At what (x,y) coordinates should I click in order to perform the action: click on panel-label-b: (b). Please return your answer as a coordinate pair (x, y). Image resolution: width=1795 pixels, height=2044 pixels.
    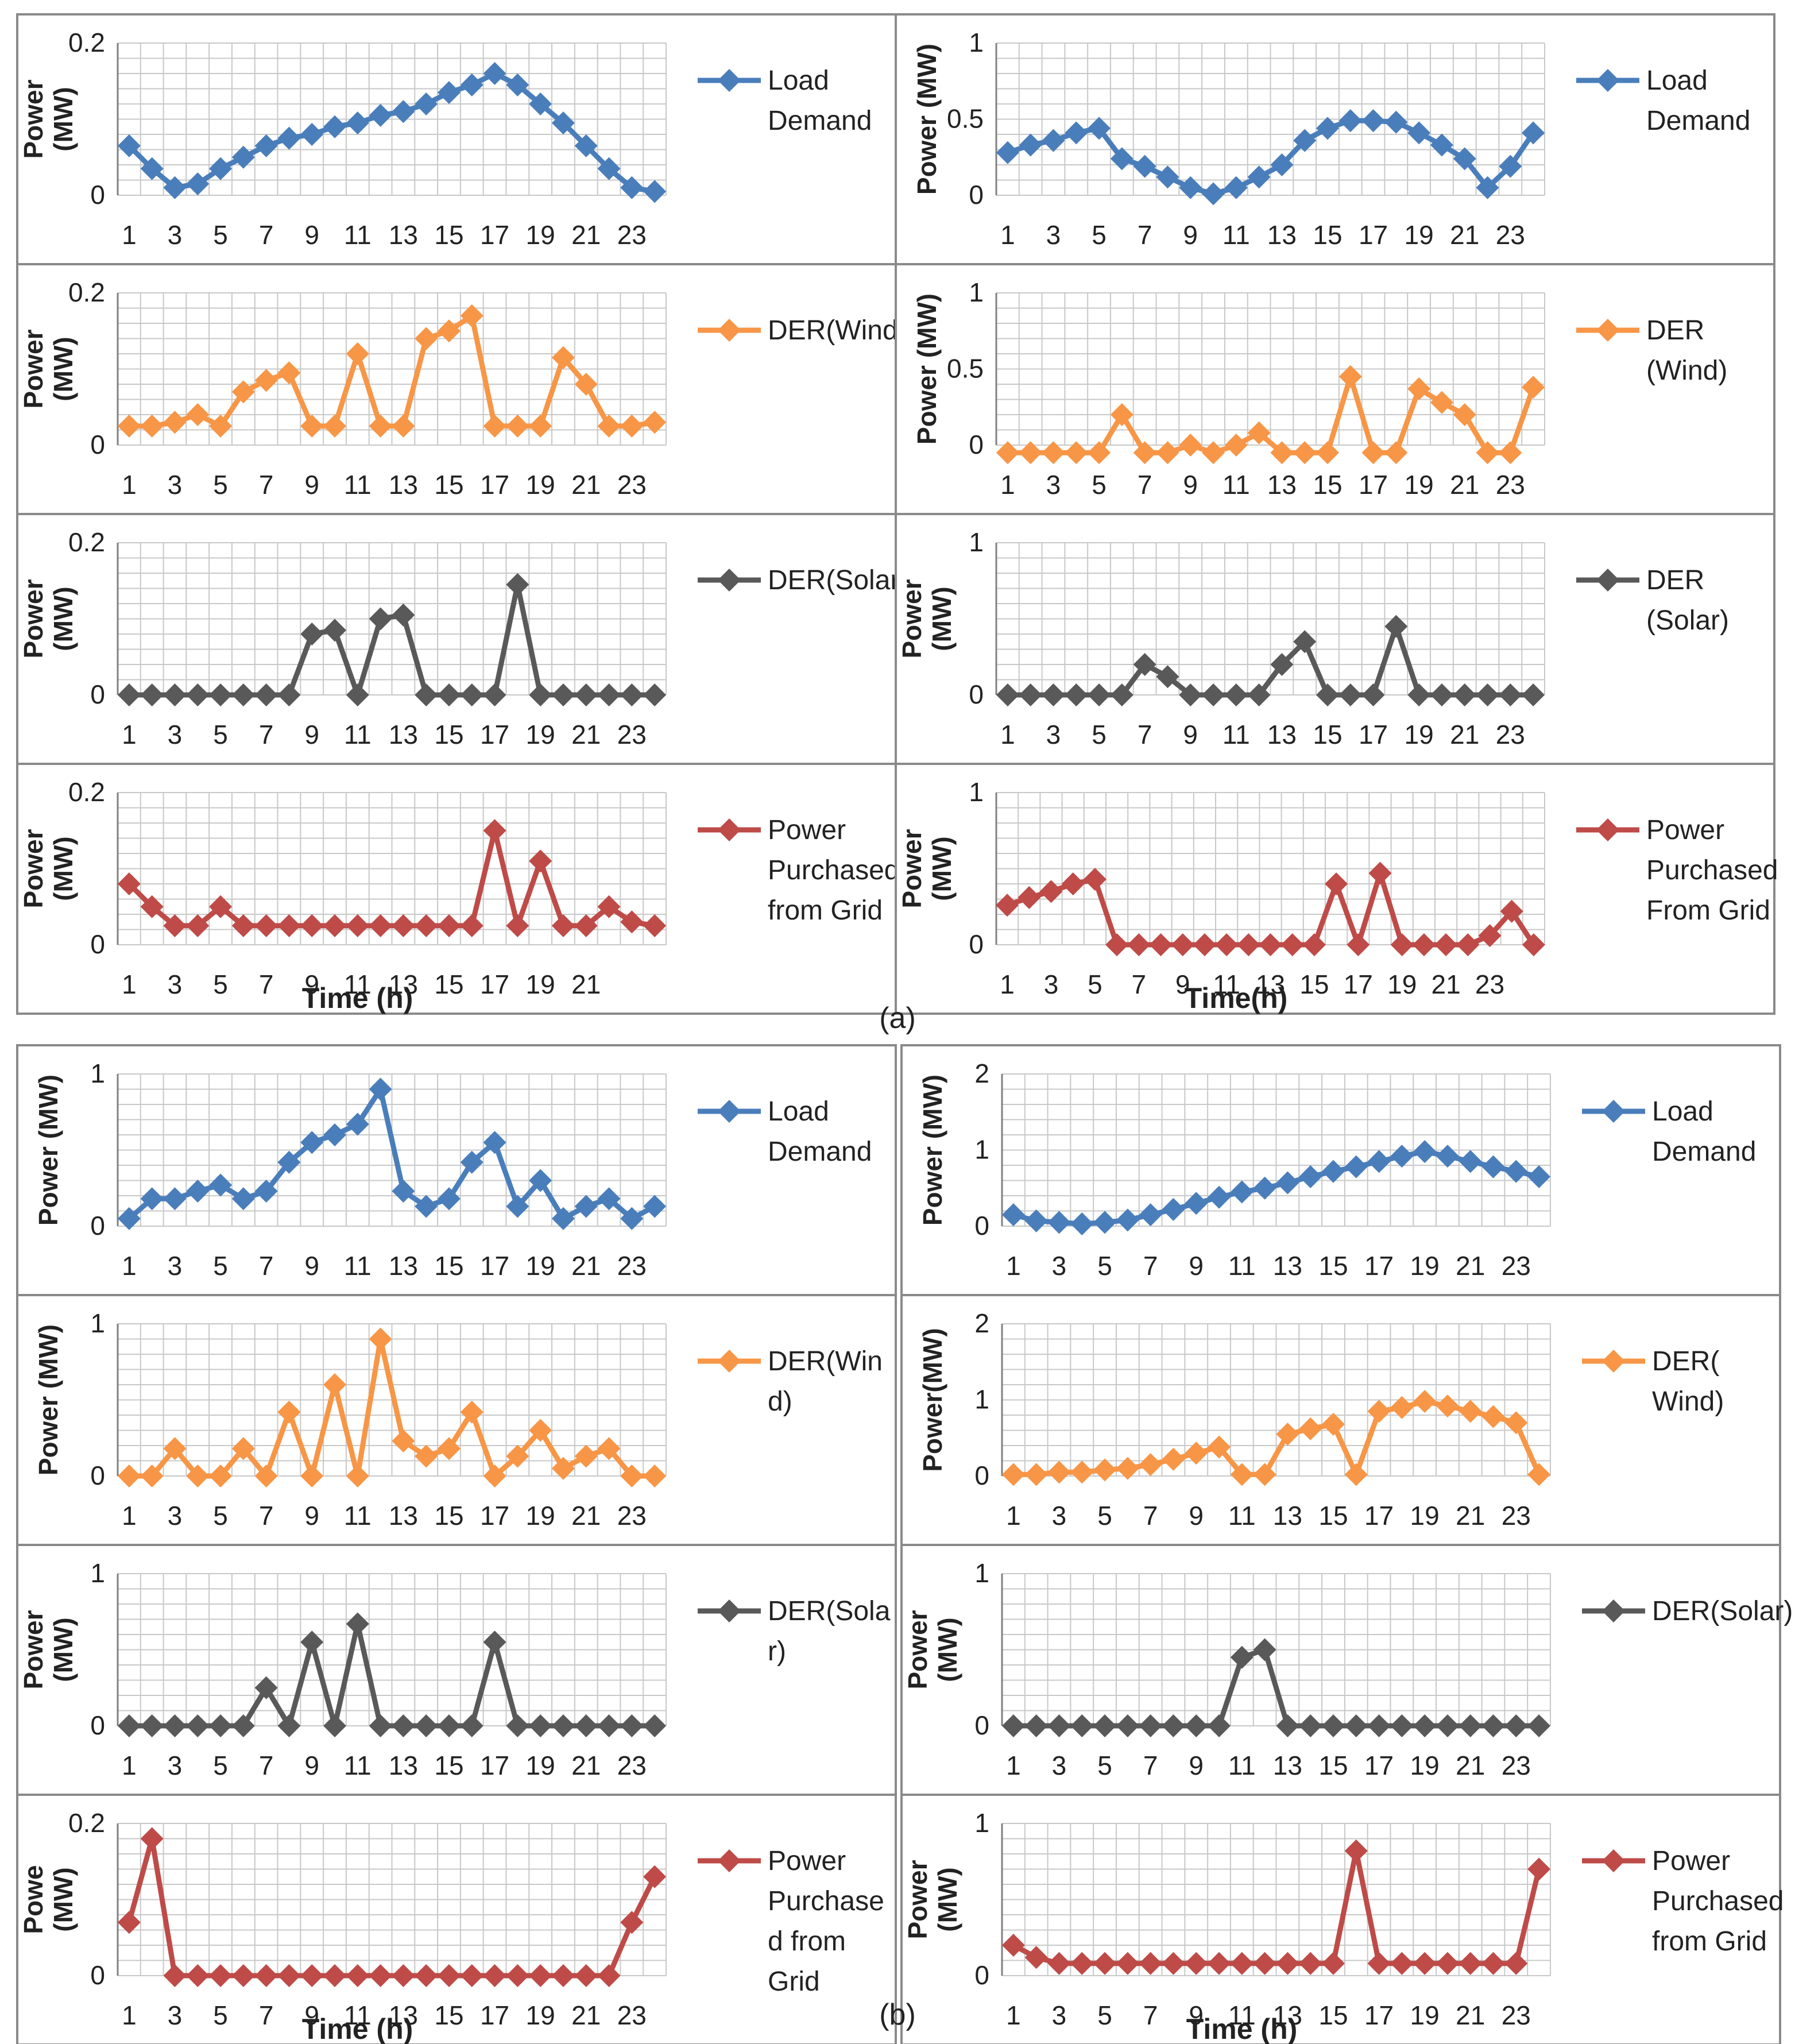
    Looking at the image, I should click on (897, 2014).